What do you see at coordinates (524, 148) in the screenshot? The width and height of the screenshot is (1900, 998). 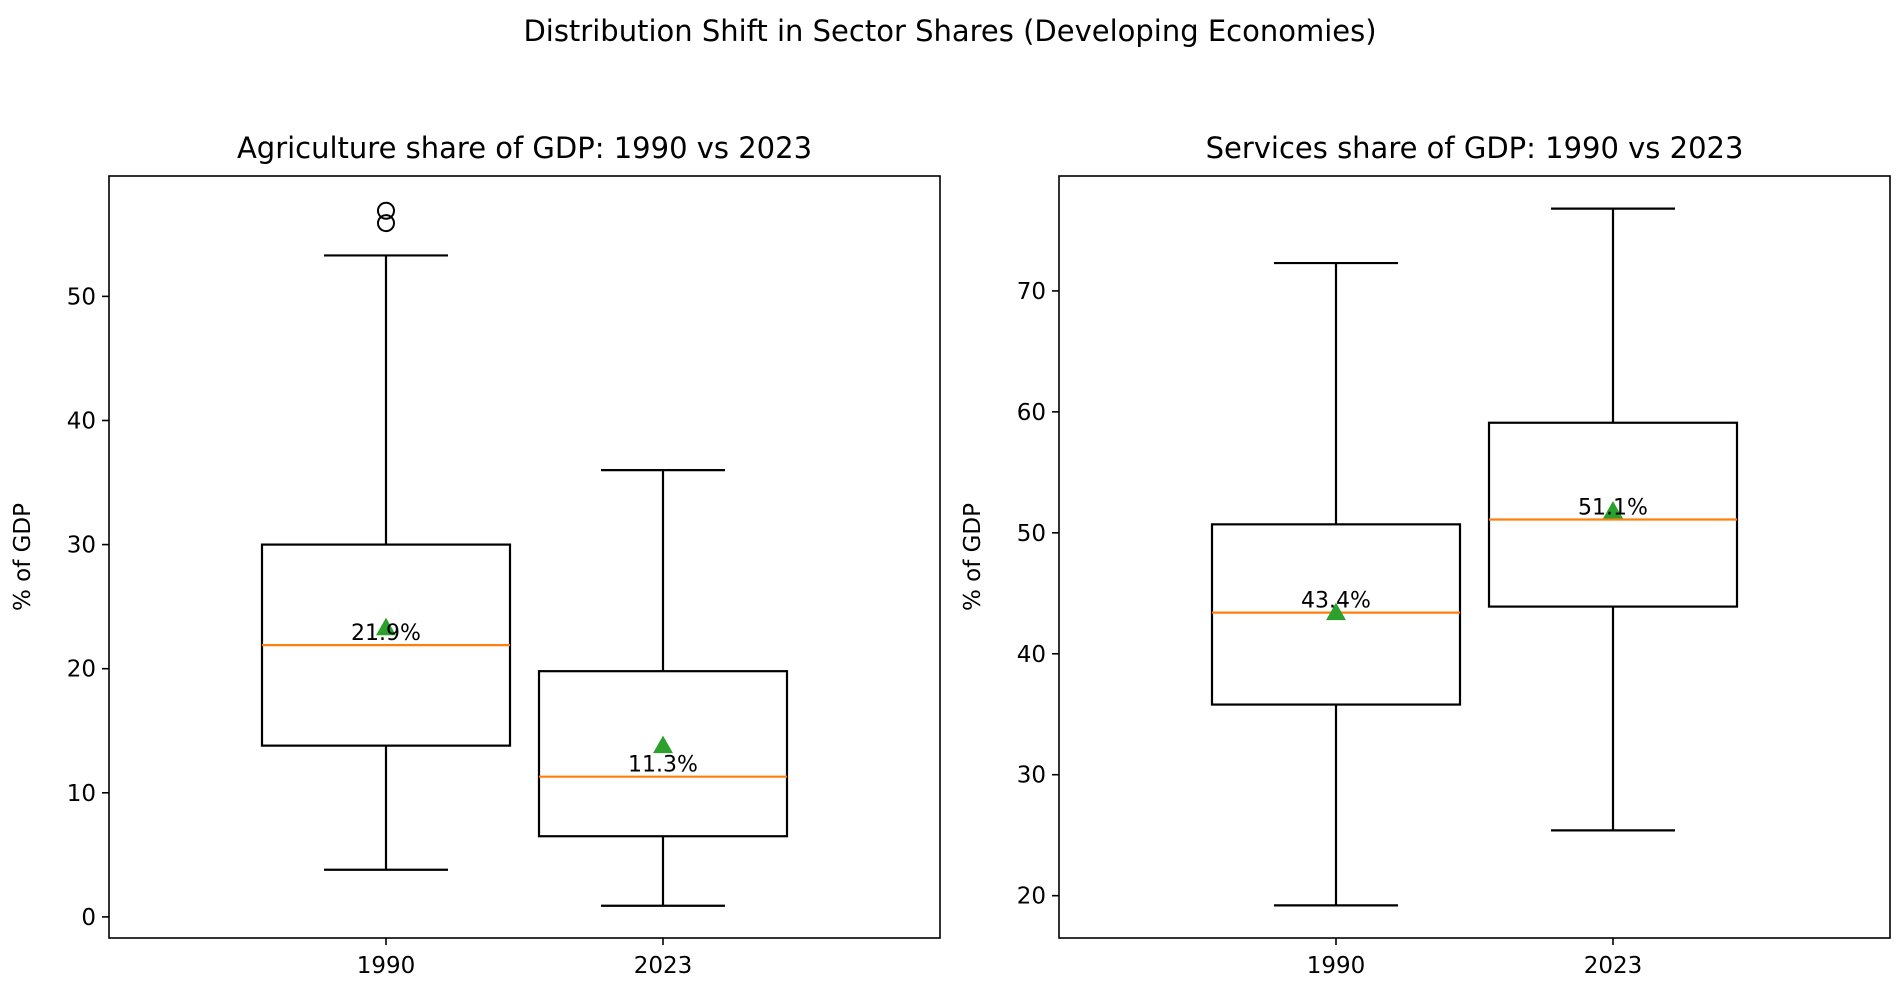 I see `subplot-title: Agriculture share of GDP: 1990 vs 2023` at bounding box center [524, 148].